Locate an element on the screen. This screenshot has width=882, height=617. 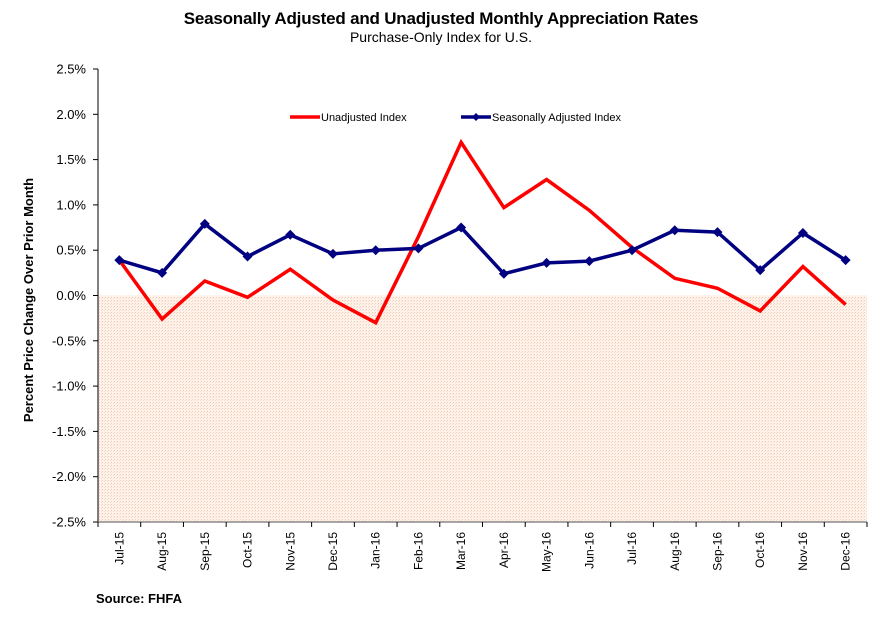
x-tick-label: Mar-16 is located at coordinates (461, 551).